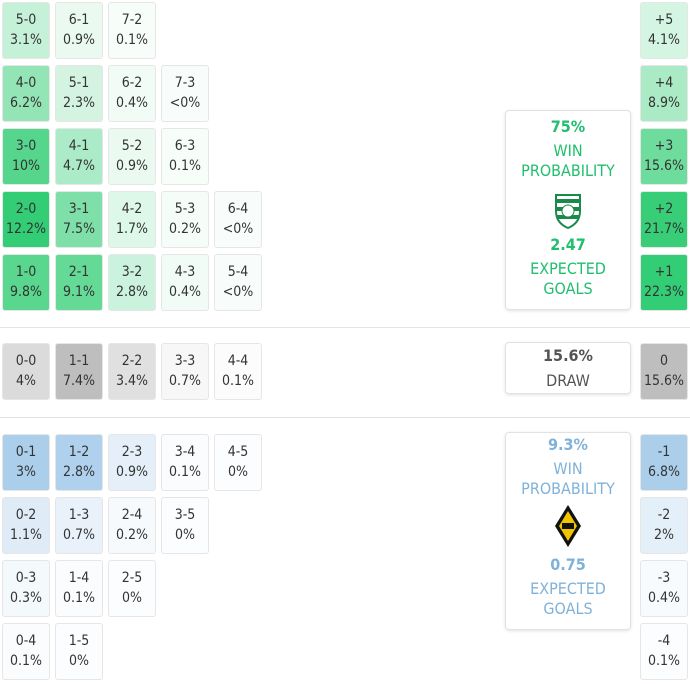  Describe the element at coordinates (79, 651) in the screenshot. I see `score-cell: 1-5 0%` at that location.